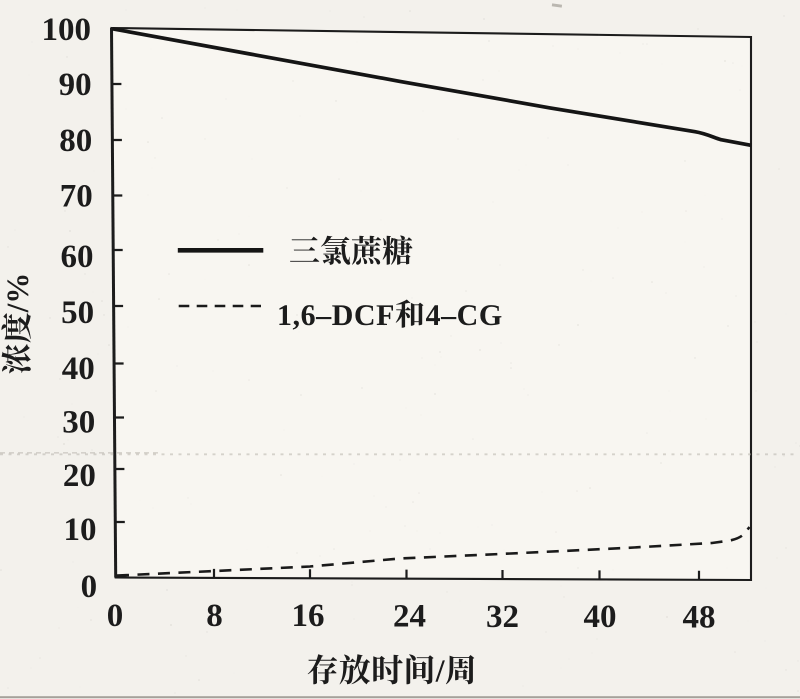 This screenshot has height=699, width=800. I want to click on svg-text: 100, so click(67, 30).